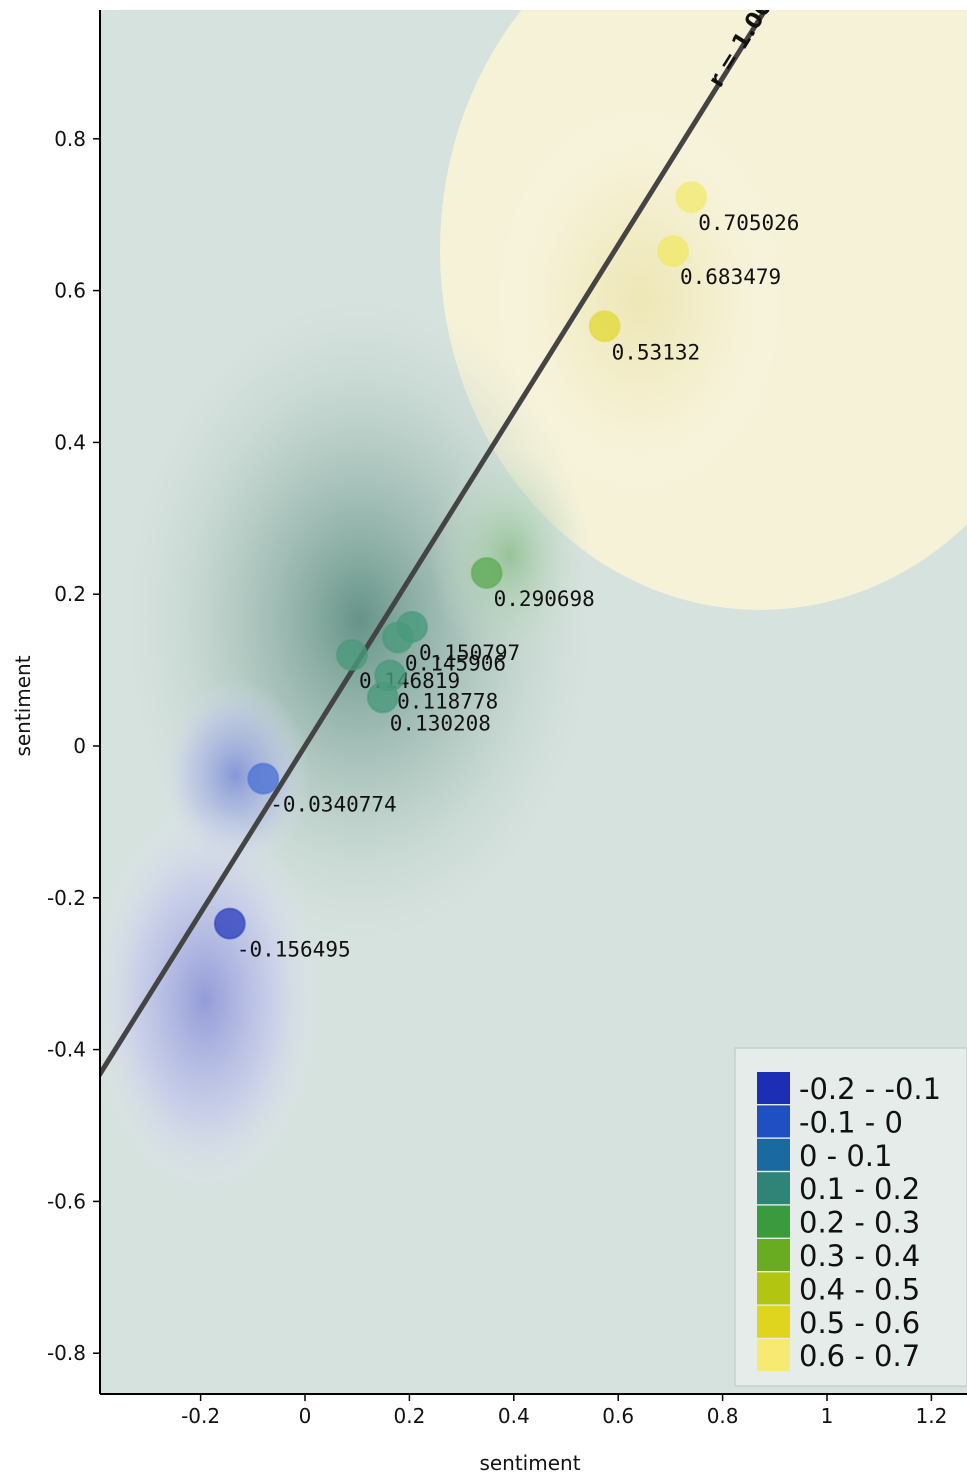  Describe the element at coordinates (510, 555) in the screenshot. I see `heat-green-region` at that location.